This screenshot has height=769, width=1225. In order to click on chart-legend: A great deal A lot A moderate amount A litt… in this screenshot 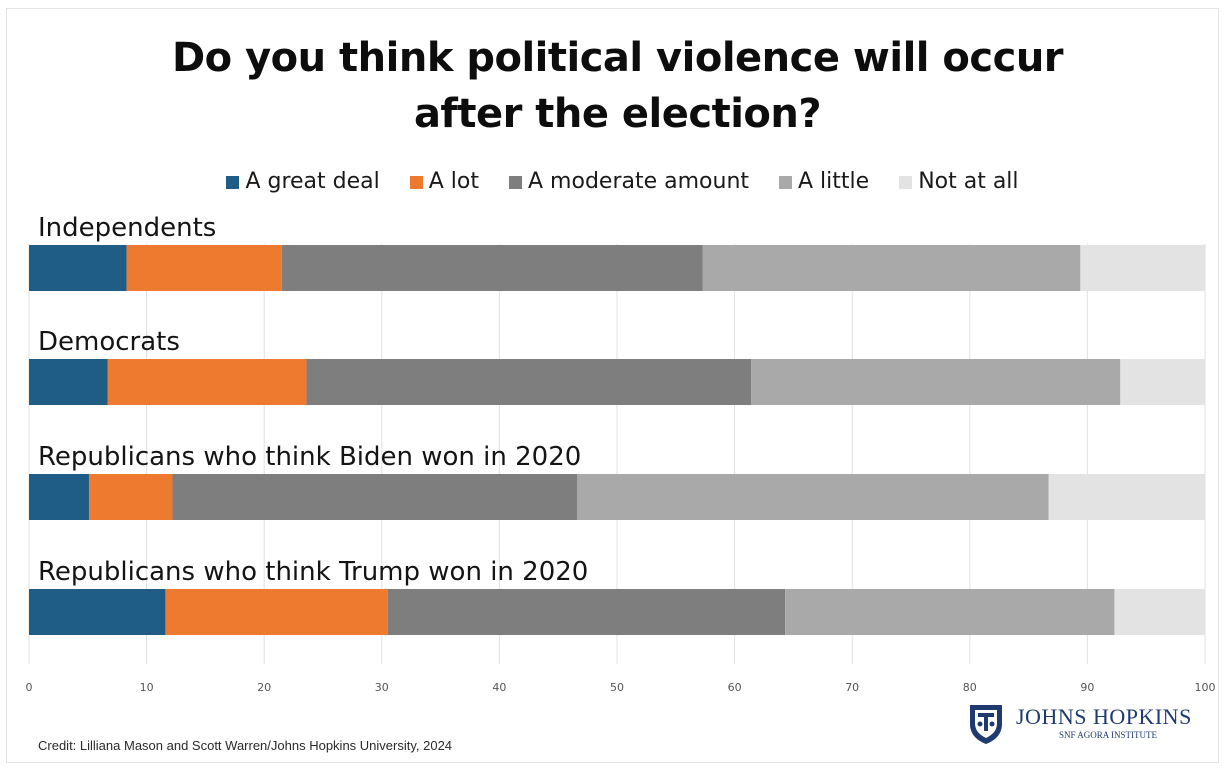, I will do `click(612, 182)`.